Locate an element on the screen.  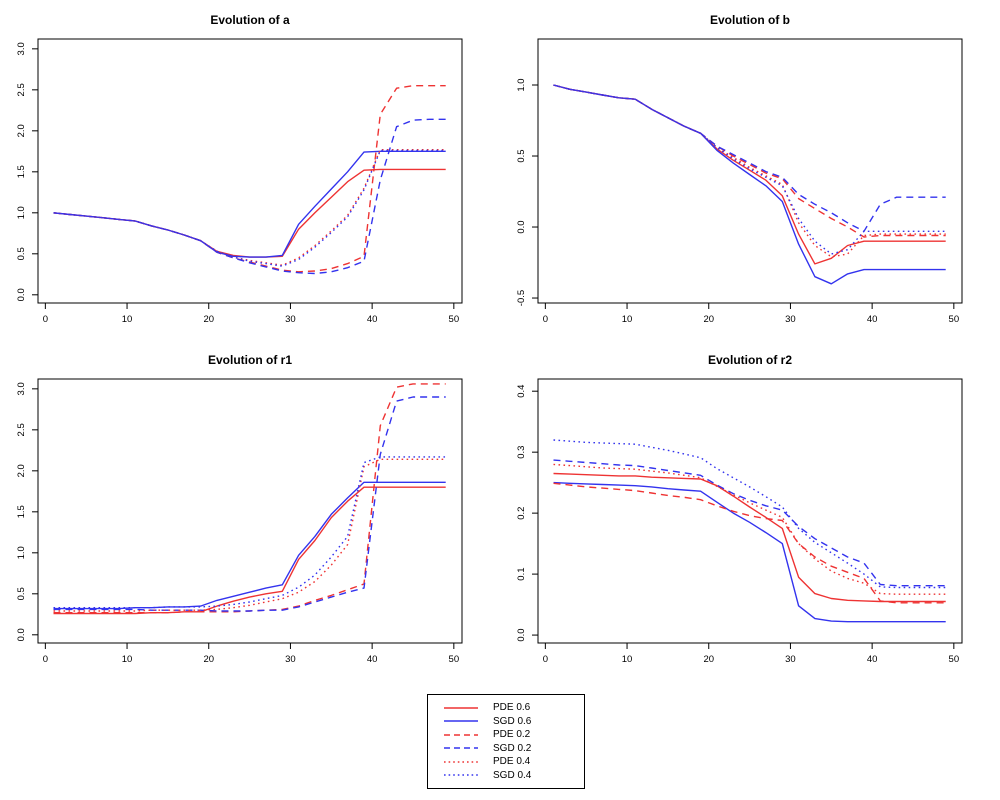
legend-line-sample-sgd-0.2 is located at coordinates (461, 748).